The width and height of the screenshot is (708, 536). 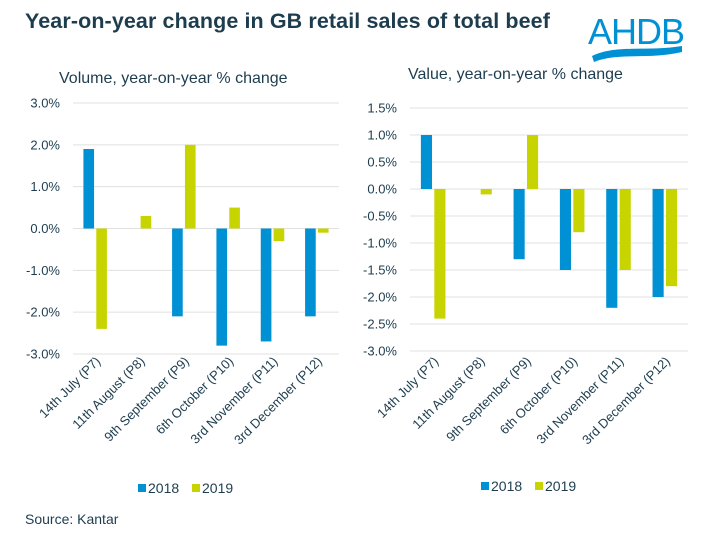 What do you see at coordinates (173, 78) in the screenshot?
I see `volume-chart-title: Volume, year-on-year % change` at bounding box center [173, 78].